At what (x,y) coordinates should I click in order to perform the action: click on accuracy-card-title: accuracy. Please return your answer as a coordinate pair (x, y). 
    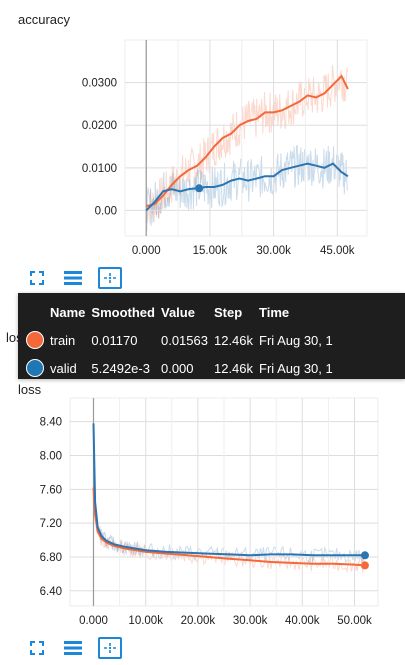
    Looking at the image, I should click on (44, 19).